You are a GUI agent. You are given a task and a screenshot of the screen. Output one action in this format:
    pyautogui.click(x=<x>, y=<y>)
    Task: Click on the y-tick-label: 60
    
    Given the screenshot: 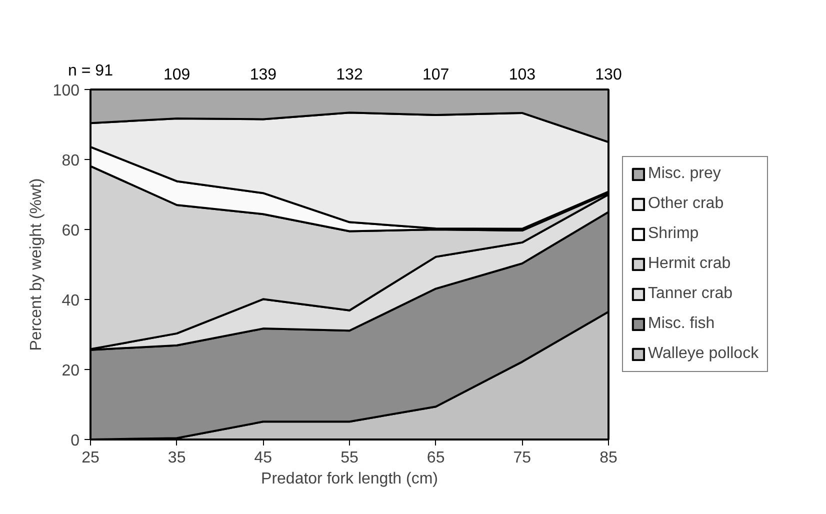 What is the action you would take?
    pyautogui.click(x=71, y=231)
    